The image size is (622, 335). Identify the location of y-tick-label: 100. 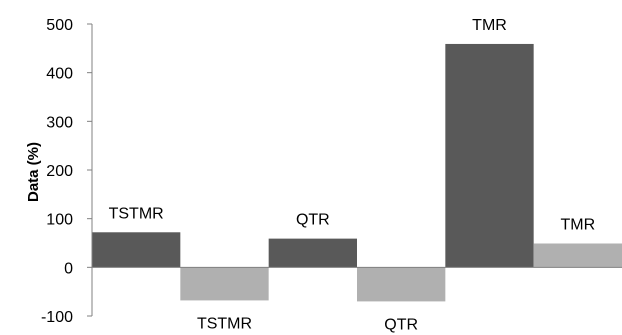
(59, 220).